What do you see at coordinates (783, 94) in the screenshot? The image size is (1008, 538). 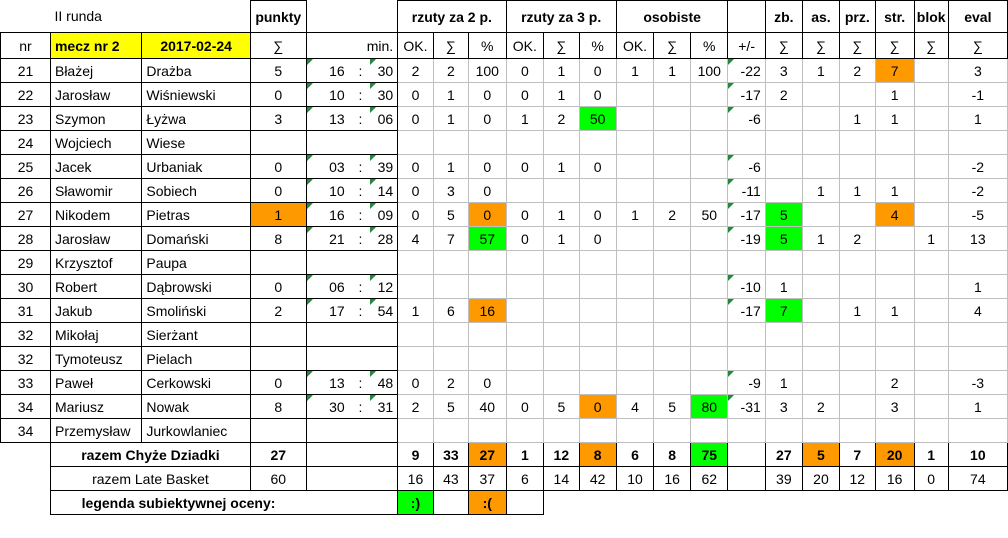 I see `stat-zb: 2` at bounding box center [783, 94].